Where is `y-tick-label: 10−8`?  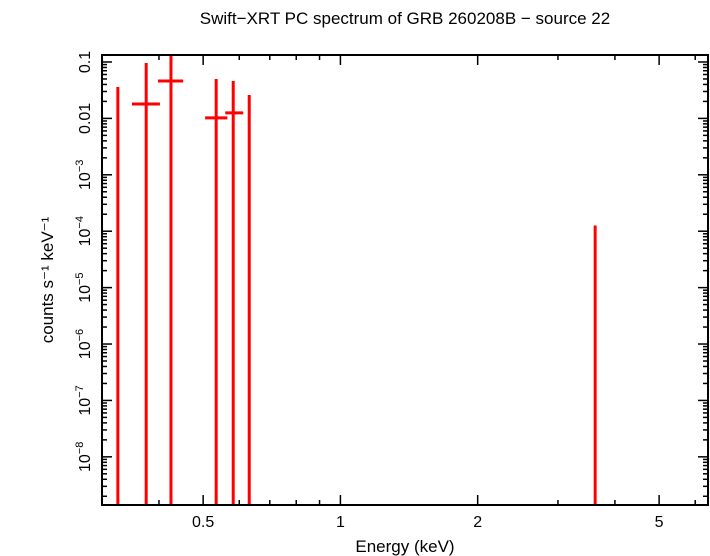 y-tick-label: 10−8 is located at coordinates (84, 457).